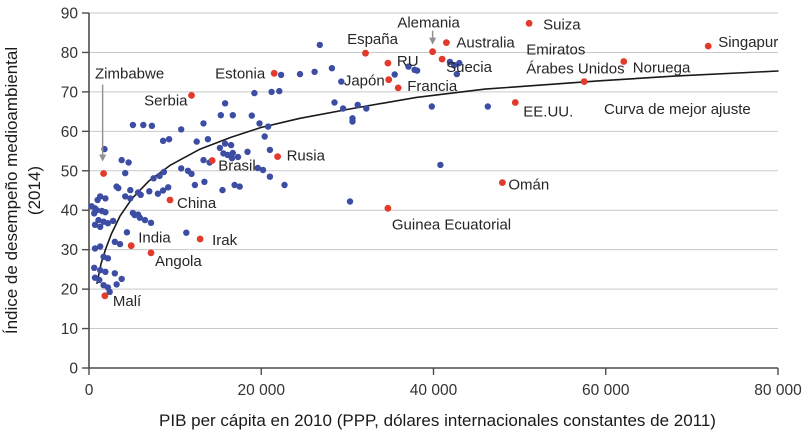 Image resolution: width=810 pixels, height=439 pixels. What do you see at coordinates (432, 52) in the screenshot?
I see `data-point-alemania` at bounding box center [432, 52].